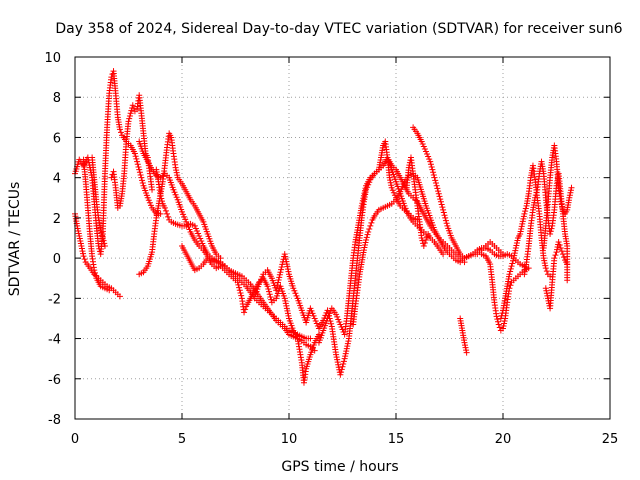 The width and height of the screenshot is (640, 480). What do you see at coordinates (57, 98) in the screenshot?
I see `y-tick-label: 8` at bounding box center [57, 98].